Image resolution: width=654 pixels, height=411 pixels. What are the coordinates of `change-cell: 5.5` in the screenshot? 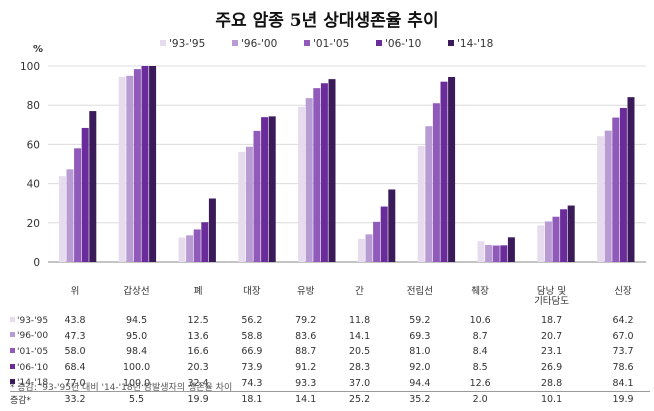 It's located at (136, 399).